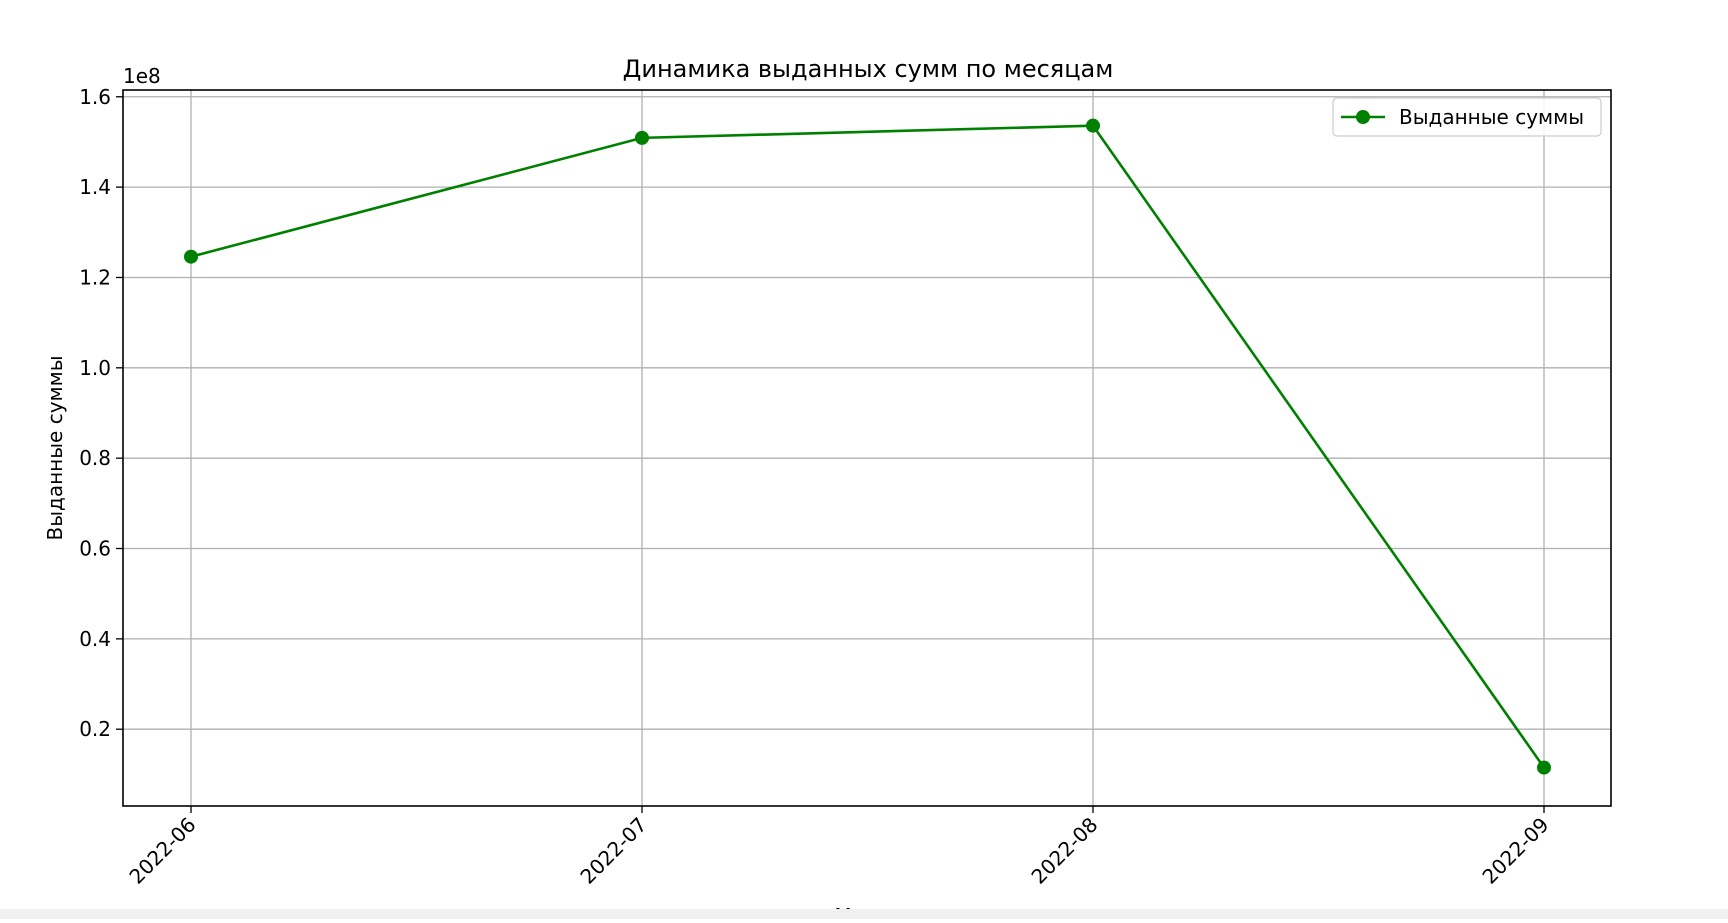 This screenshot has width=1728, height=923. What do you see at coordinates (142, 76) in the screenshot?
I see `y-axis-offset-label: 1e8` at bounding box center [142, 76].